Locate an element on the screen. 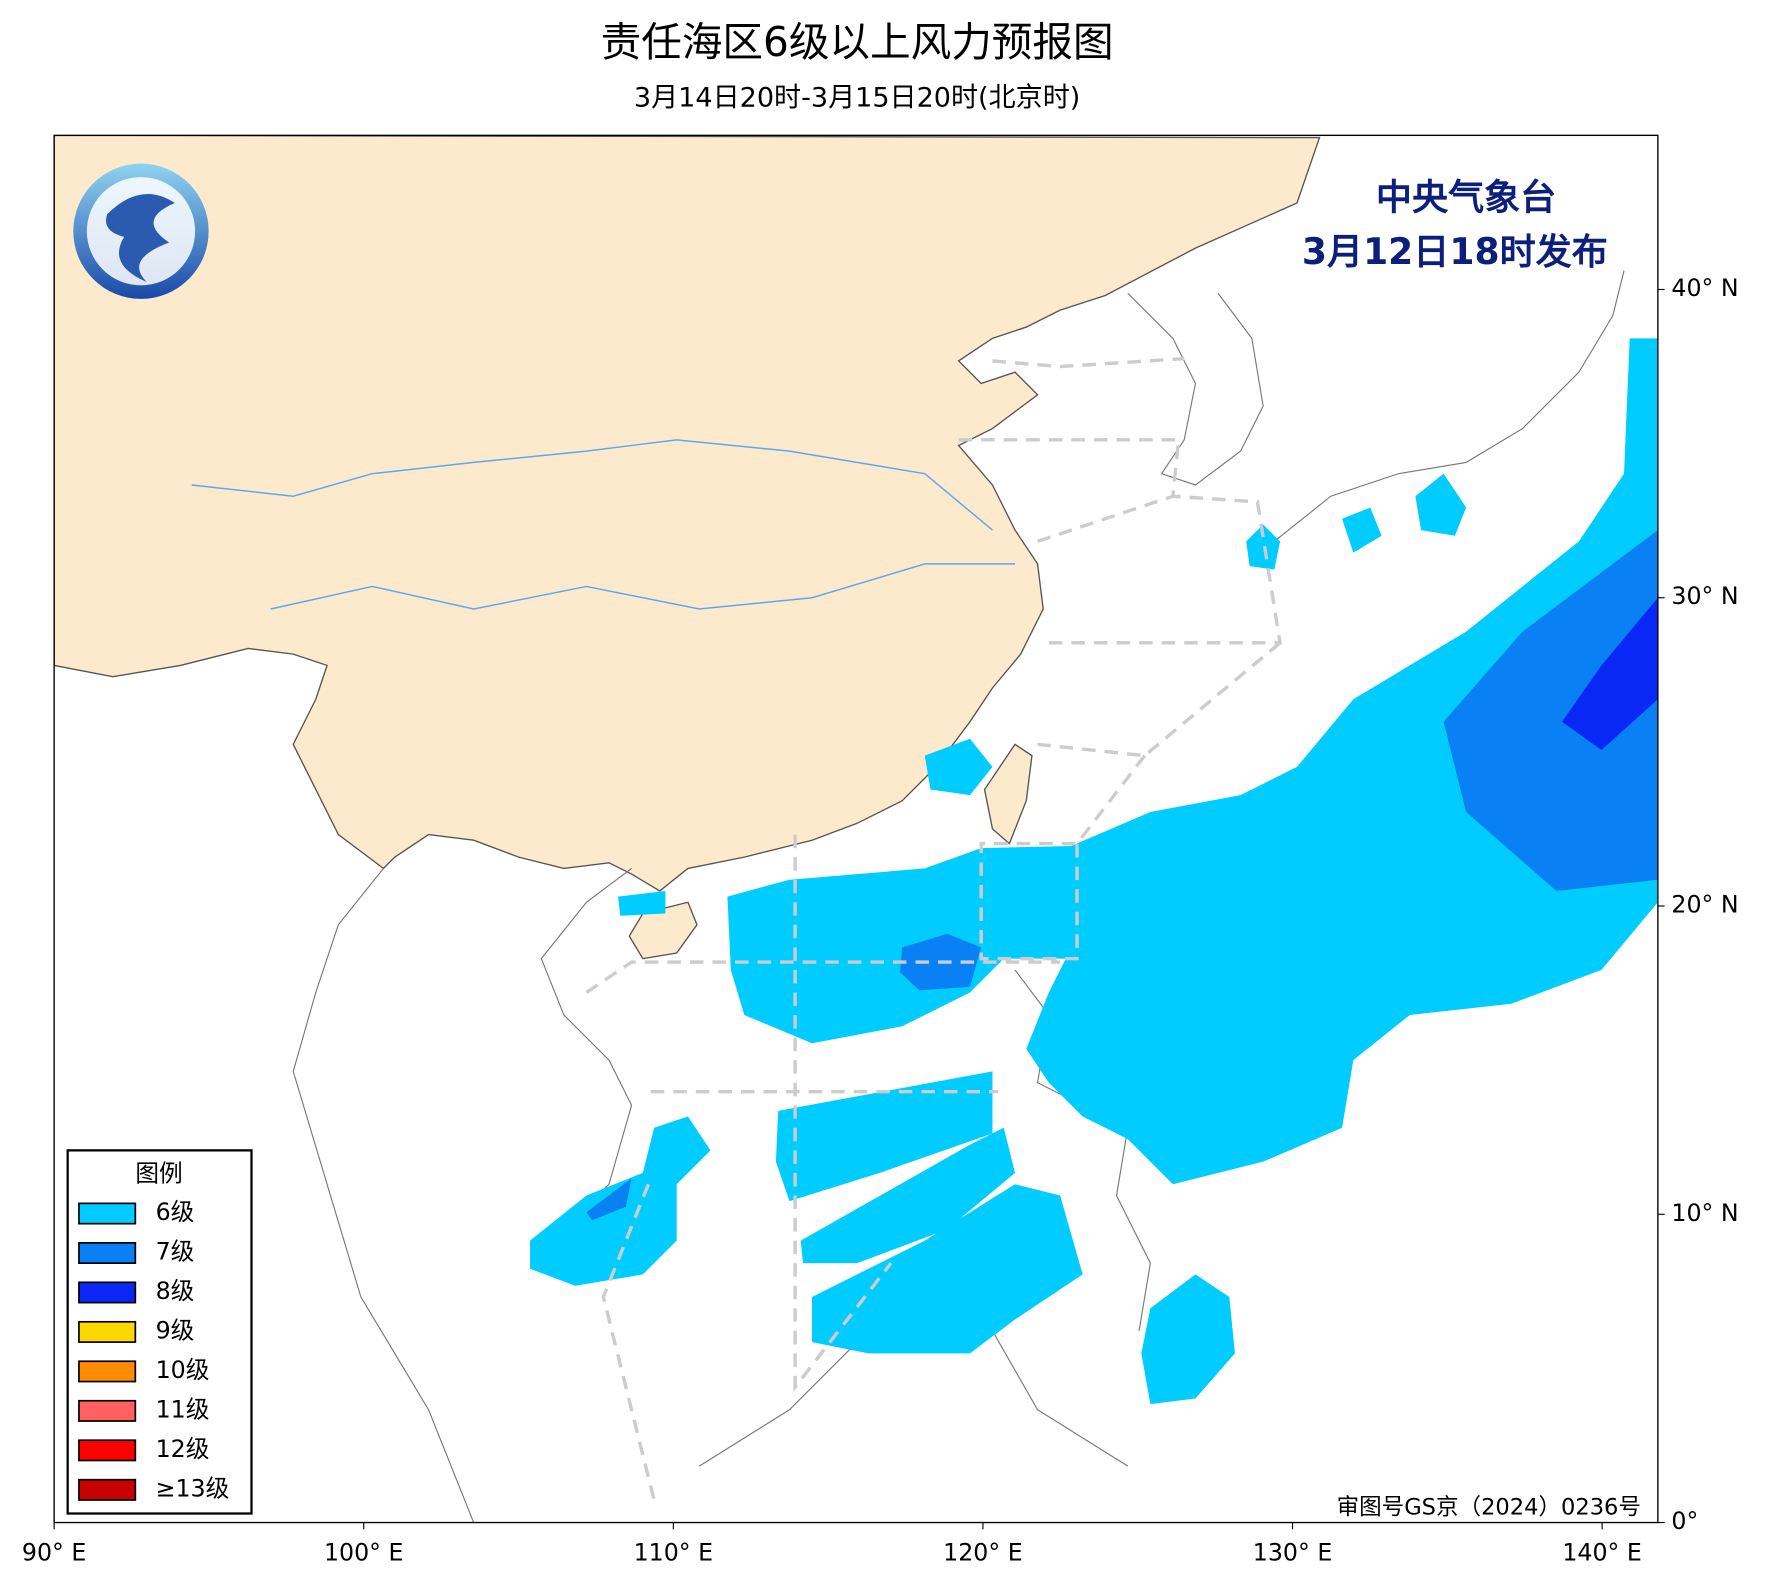  lon-tick-label: 100° E is located at coordinates (363, 1553).